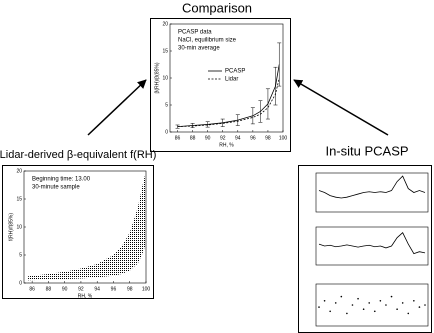 This screenshot has height=333, width=434. I want to click on center-frame, so click(220, 85).